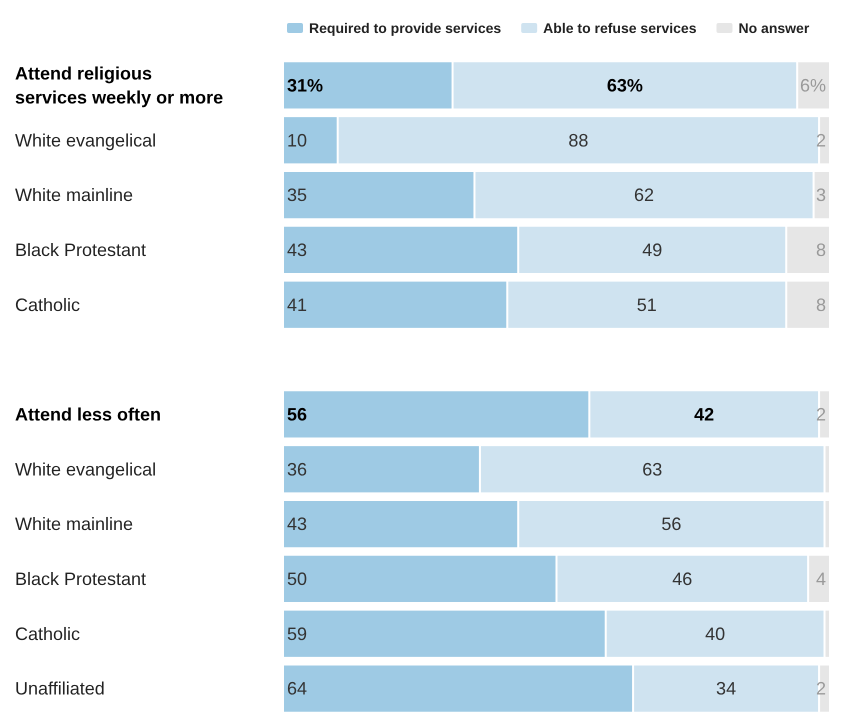  Describe the element at coordinates (297, 469) in the screenshot. I see `data-label: 36` at that location.